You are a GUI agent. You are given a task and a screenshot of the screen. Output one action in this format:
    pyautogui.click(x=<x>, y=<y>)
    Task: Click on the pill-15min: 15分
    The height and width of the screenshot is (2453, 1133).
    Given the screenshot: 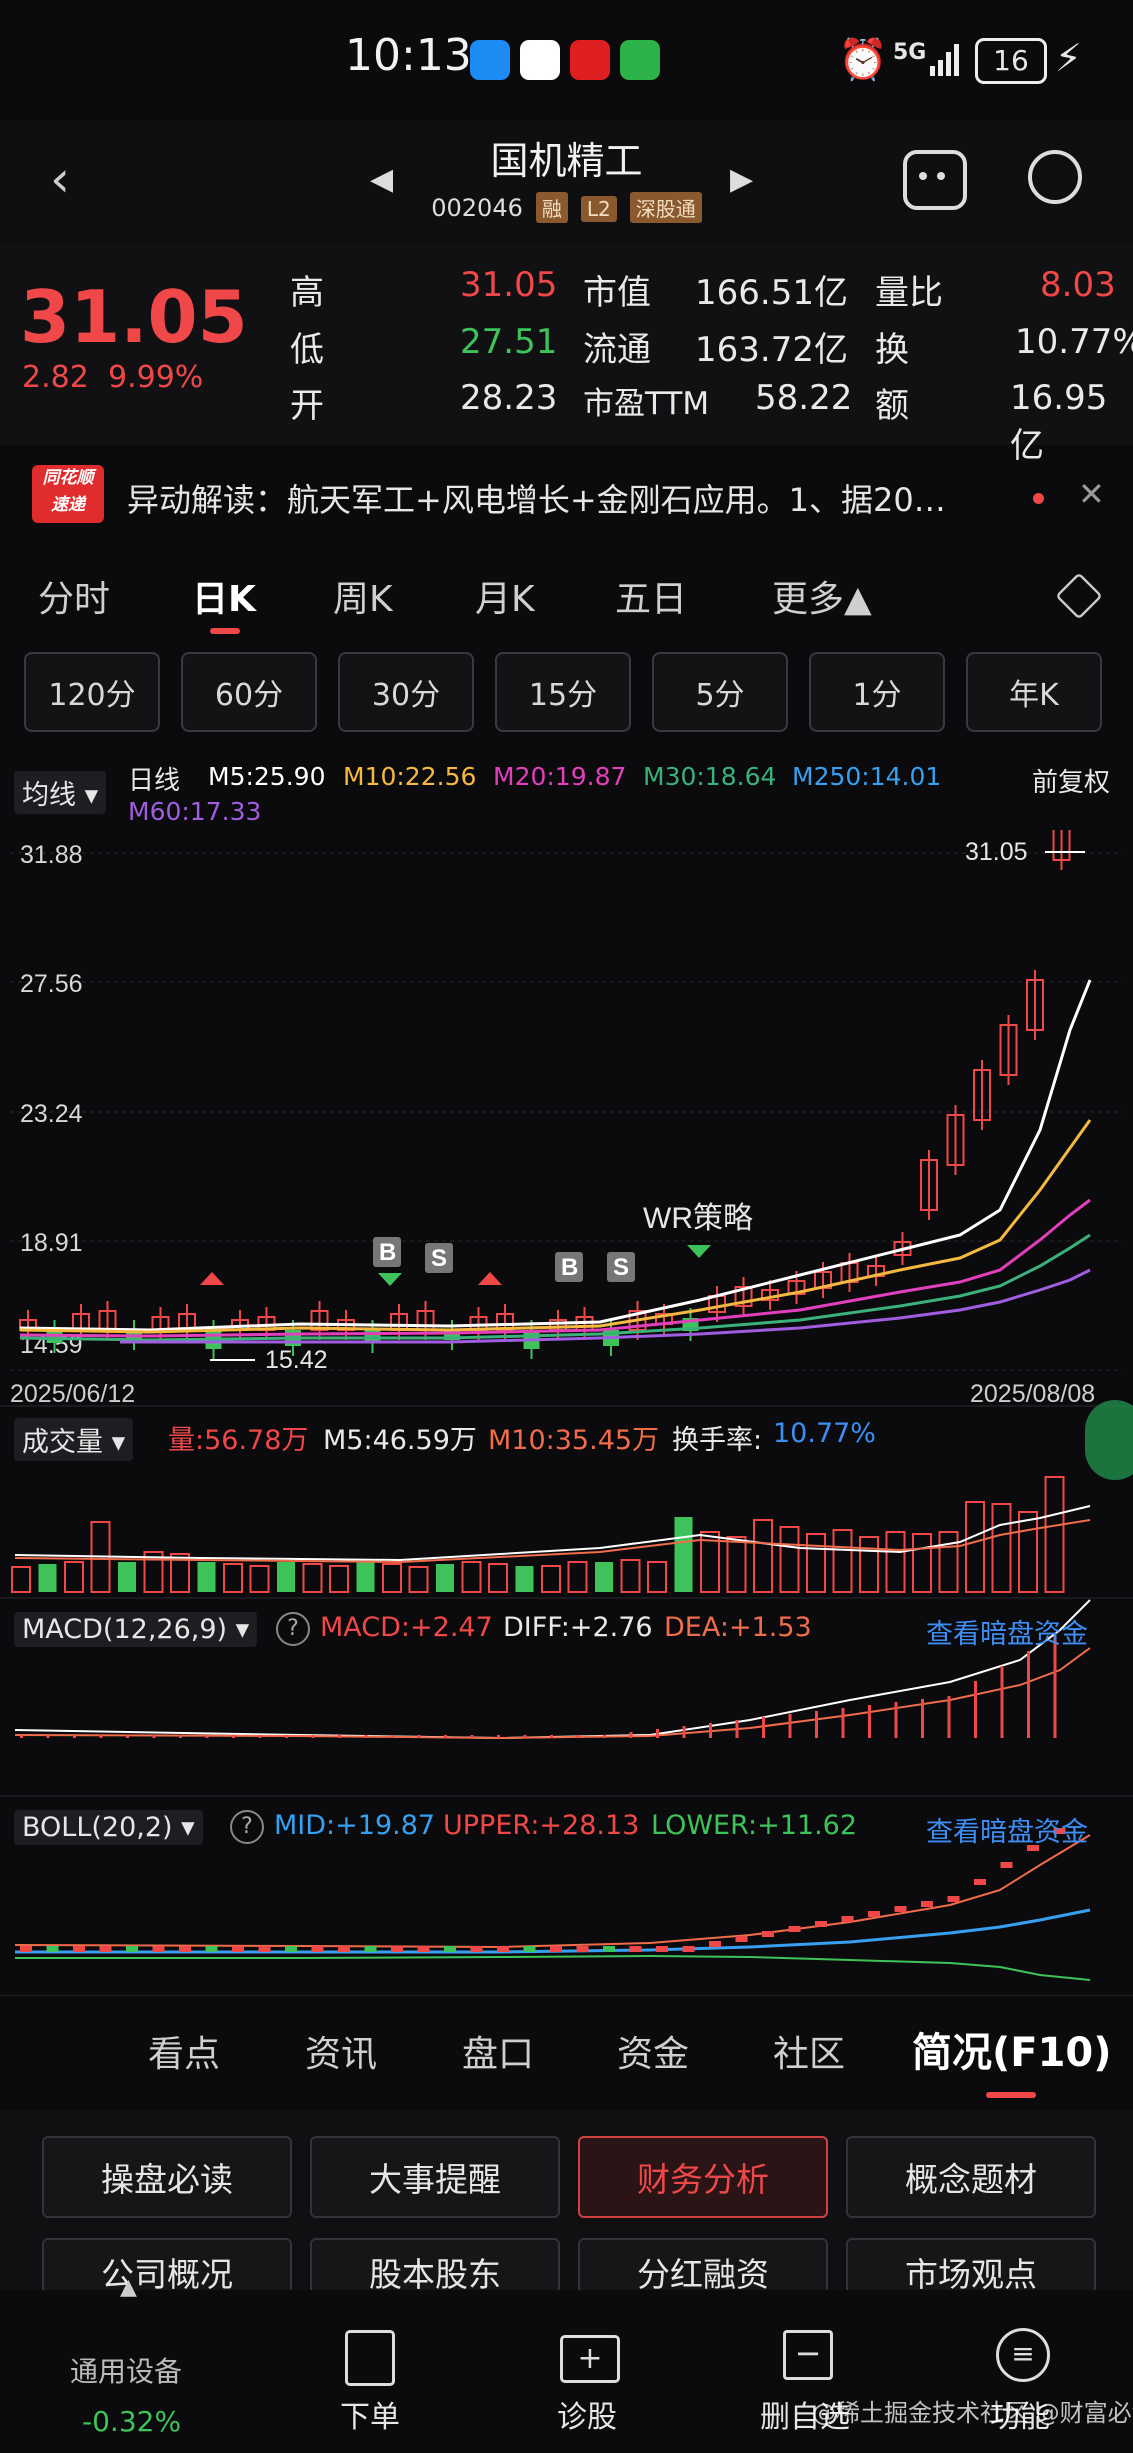 What is the action you would take?
    pyautogui.click(x=563, y=692)
    